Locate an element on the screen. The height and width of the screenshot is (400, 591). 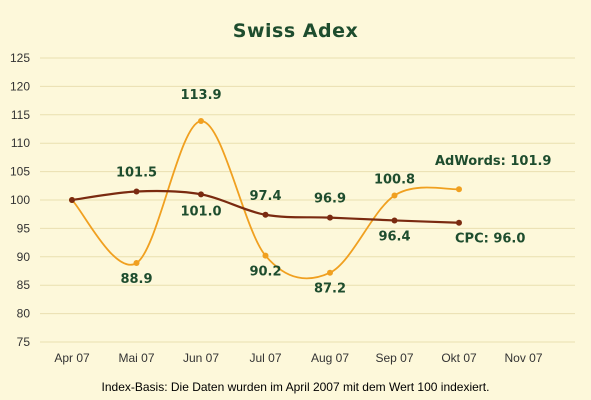
y-tick-label: 105 is located at coordinates (20, 172).